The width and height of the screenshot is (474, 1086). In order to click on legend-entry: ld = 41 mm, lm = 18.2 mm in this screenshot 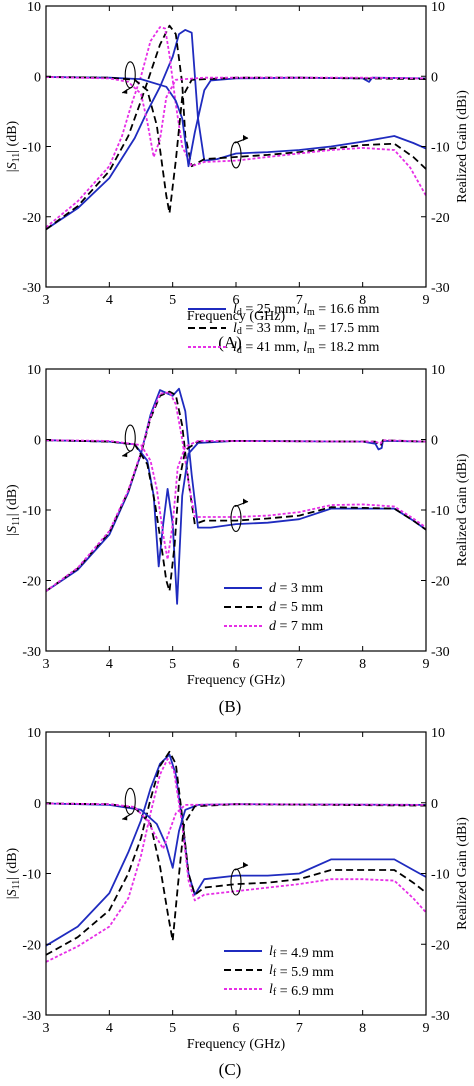, I will do `click(306, 348)`.